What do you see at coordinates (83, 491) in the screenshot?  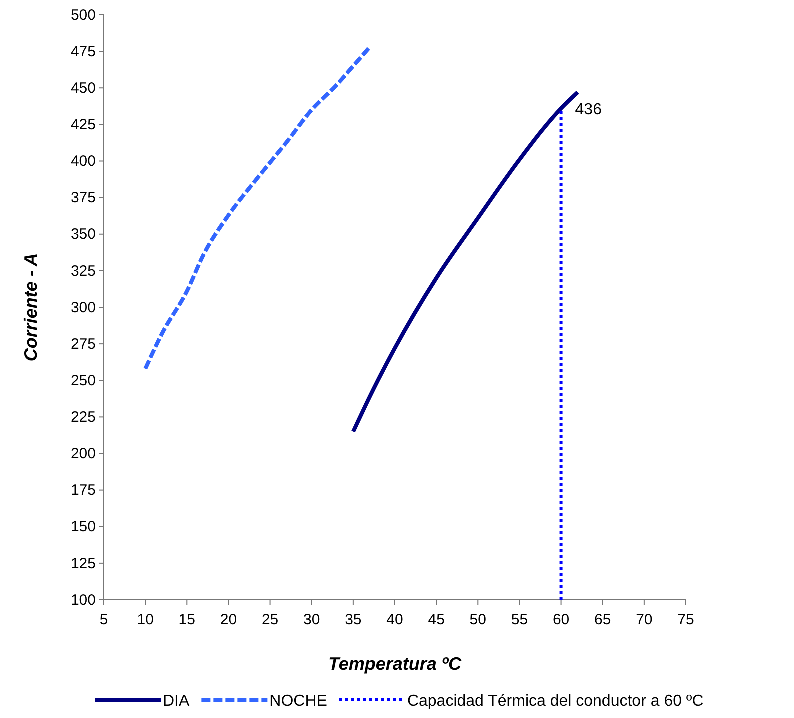 I see `y-tick-label: 175` at bounding box center [83, 491].